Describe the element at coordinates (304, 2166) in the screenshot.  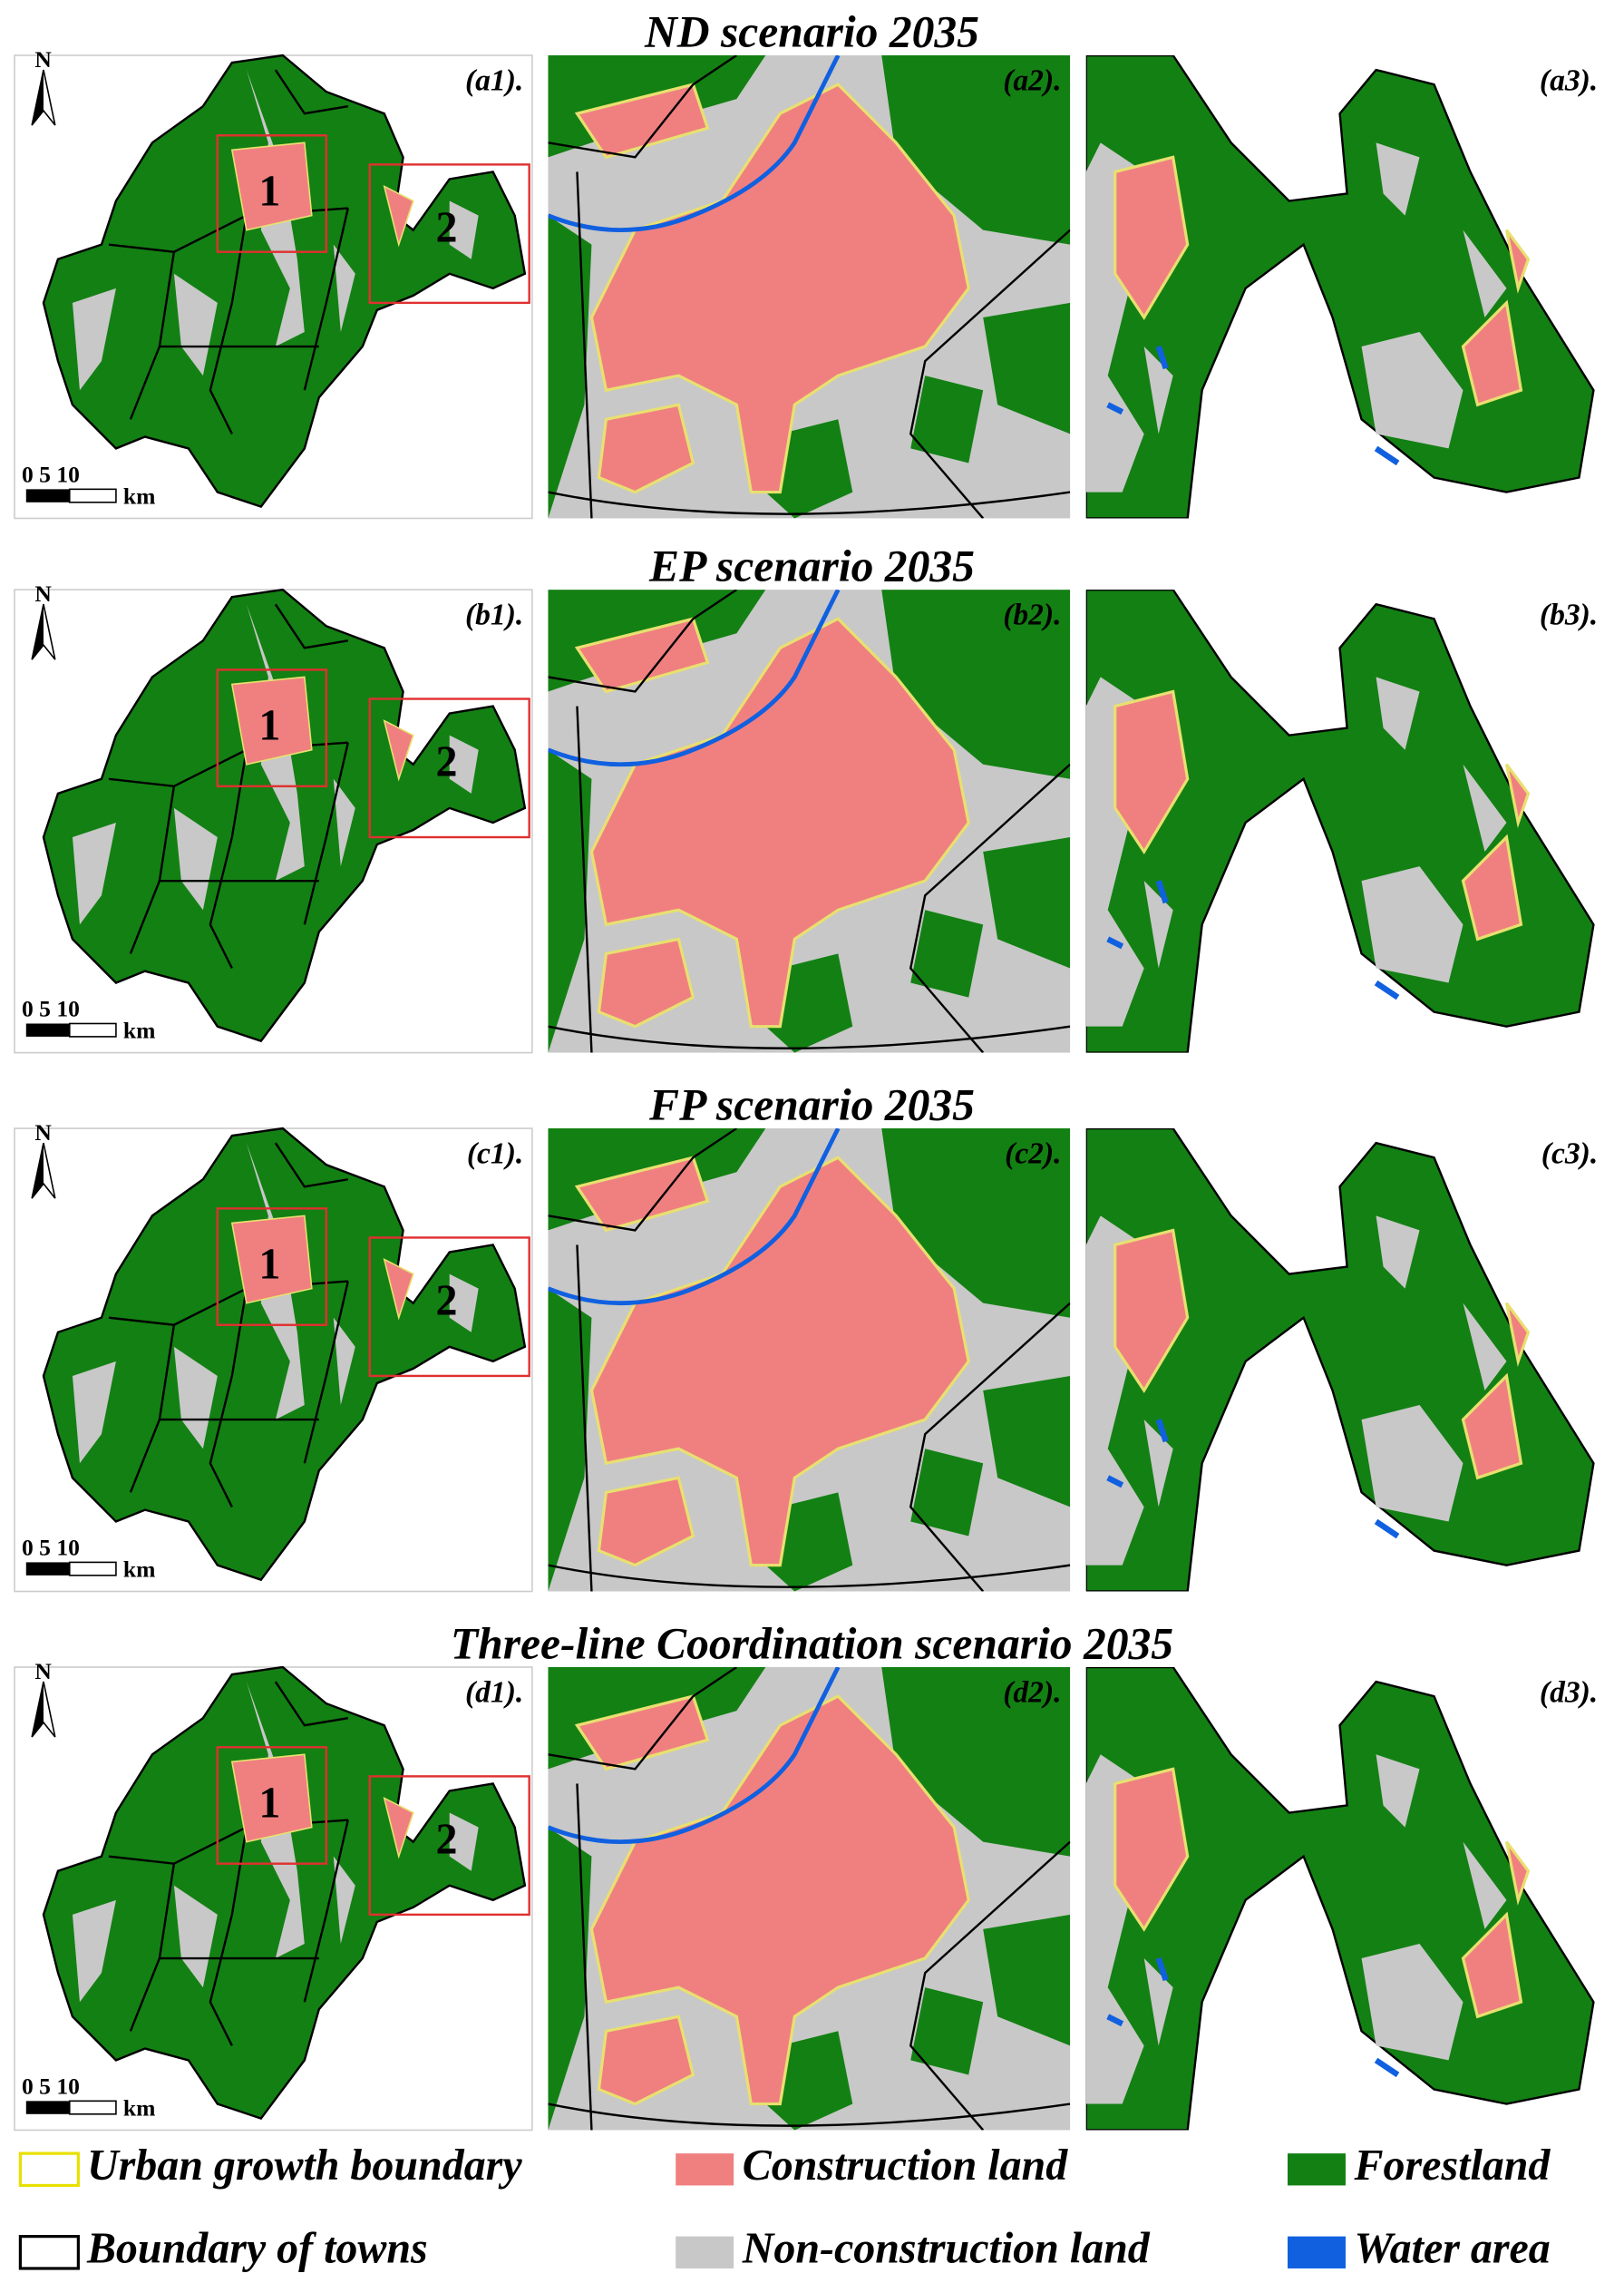
I see `legend-label: Urban growth boundary` at that location.